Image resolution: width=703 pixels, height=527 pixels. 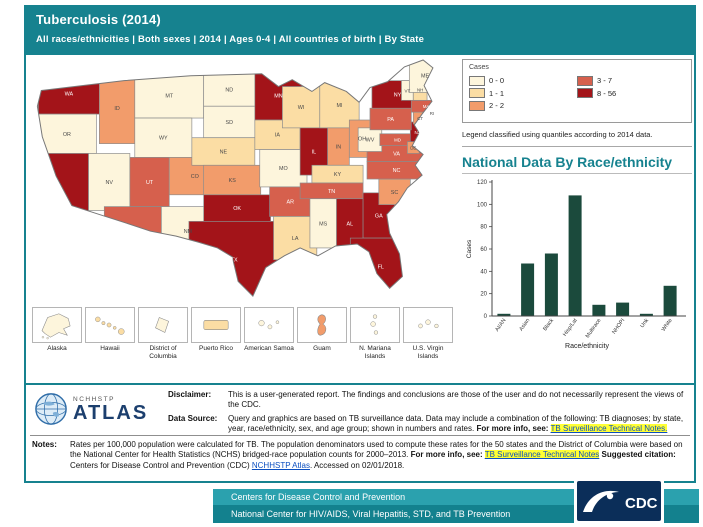 I want to click on state-label-ND: ND, so click(x=229, y=90).